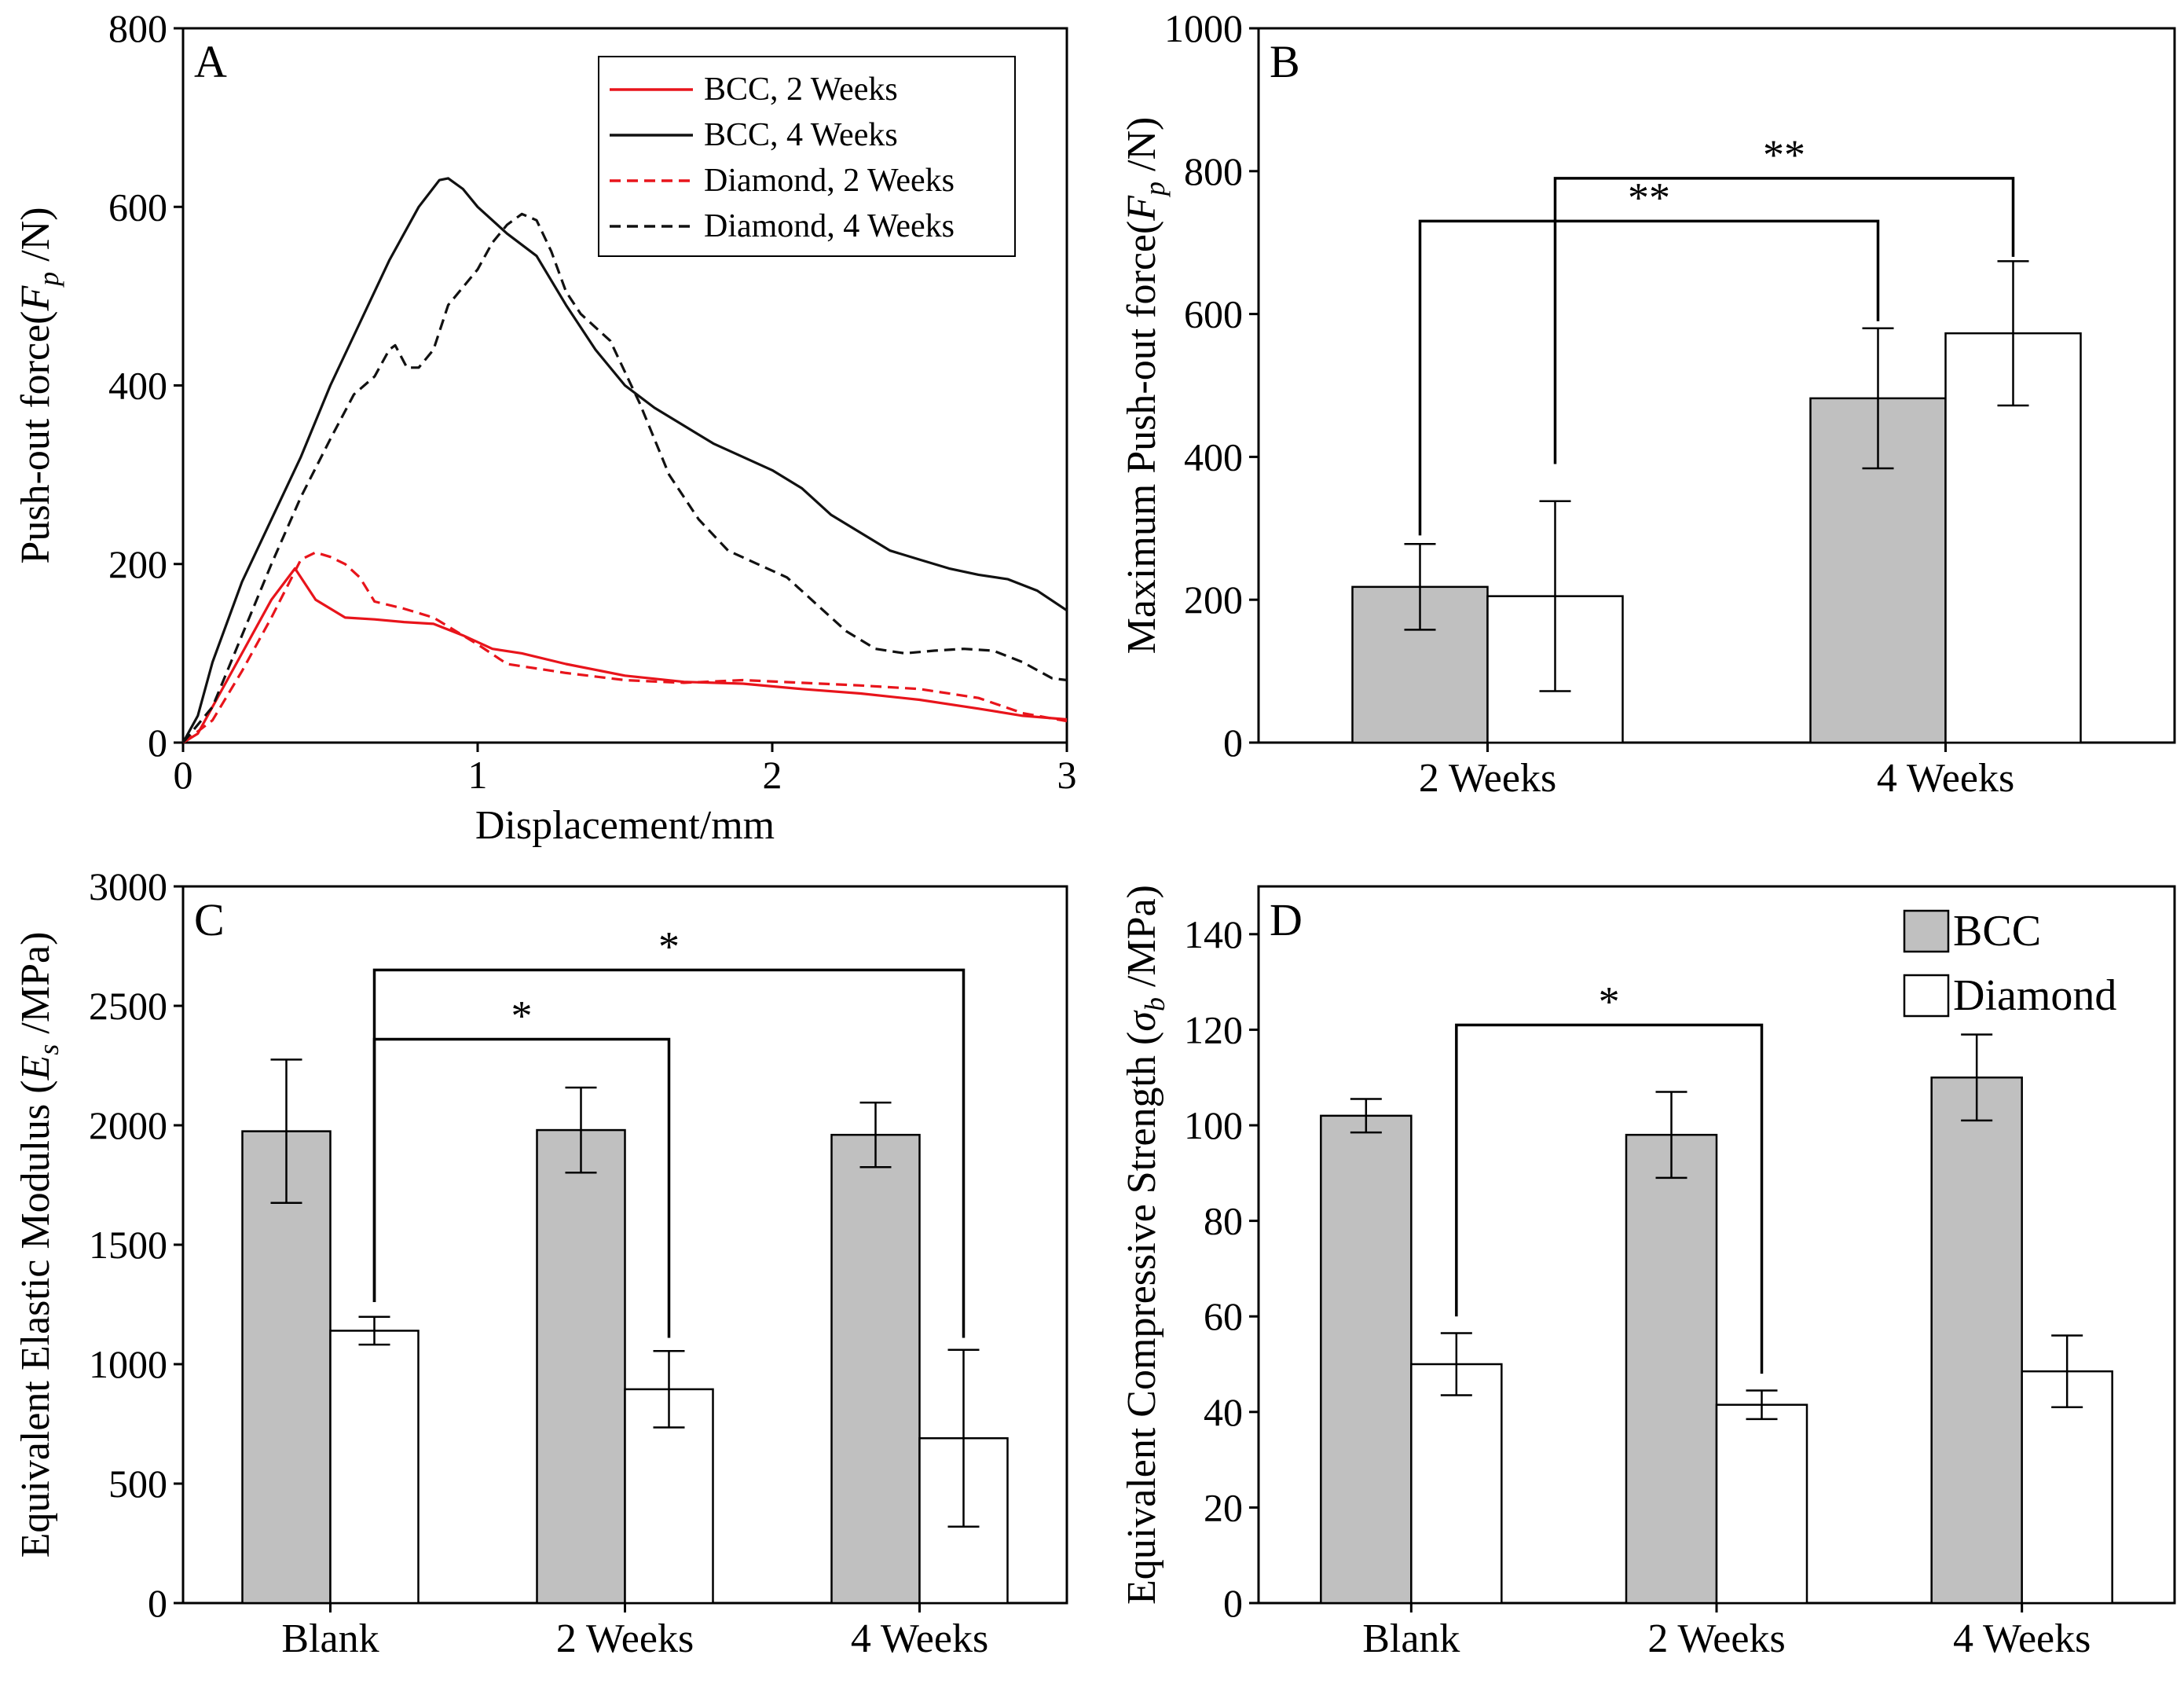  Describe the element at coordinates (1067, 775) in the screenshot. I see `a-x-tick-label: 3` at that location.